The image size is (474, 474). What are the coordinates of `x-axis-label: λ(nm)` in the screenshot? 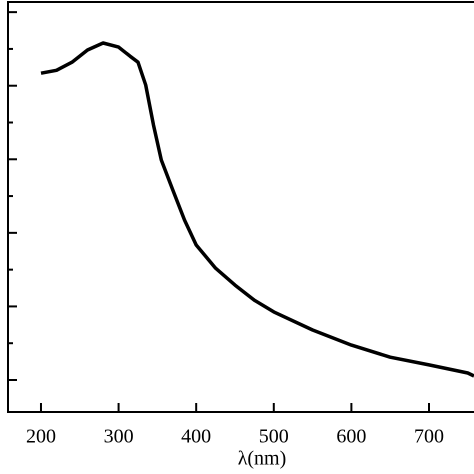 It's located at (262, 459).